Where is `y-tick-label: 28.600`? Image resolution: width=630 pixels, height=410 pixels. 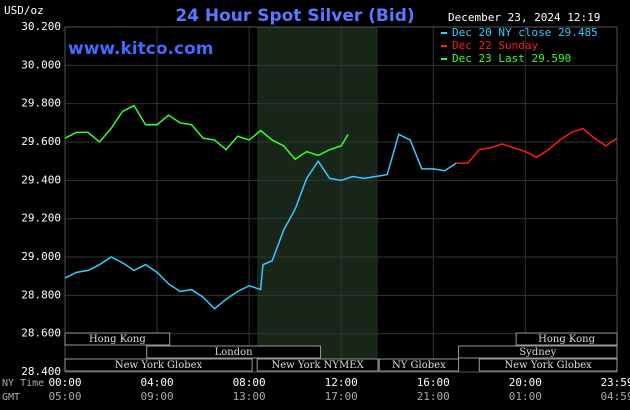
y-tick-label: 28.600 is located at coordinates (41, 333).